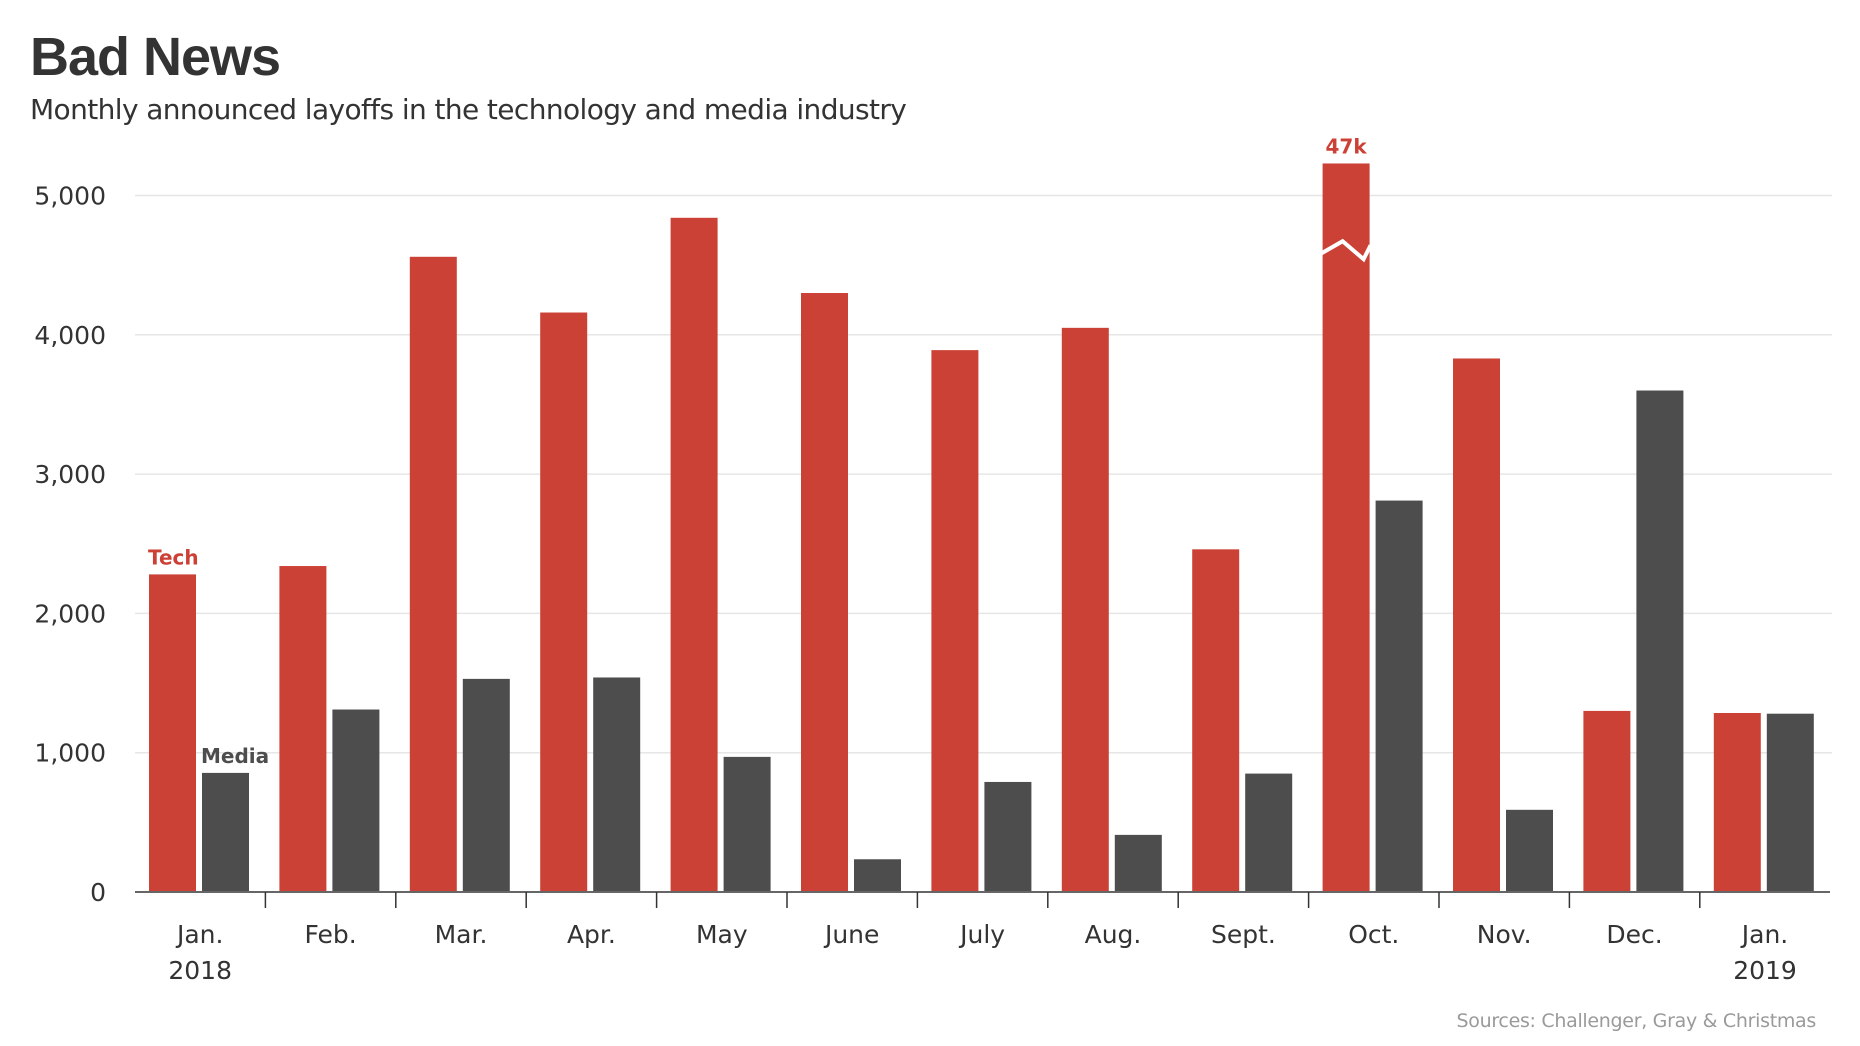  Describe the element at coordinates (461, 934) in the screenshot. I see `x-tick-label: Mar.` at that location.